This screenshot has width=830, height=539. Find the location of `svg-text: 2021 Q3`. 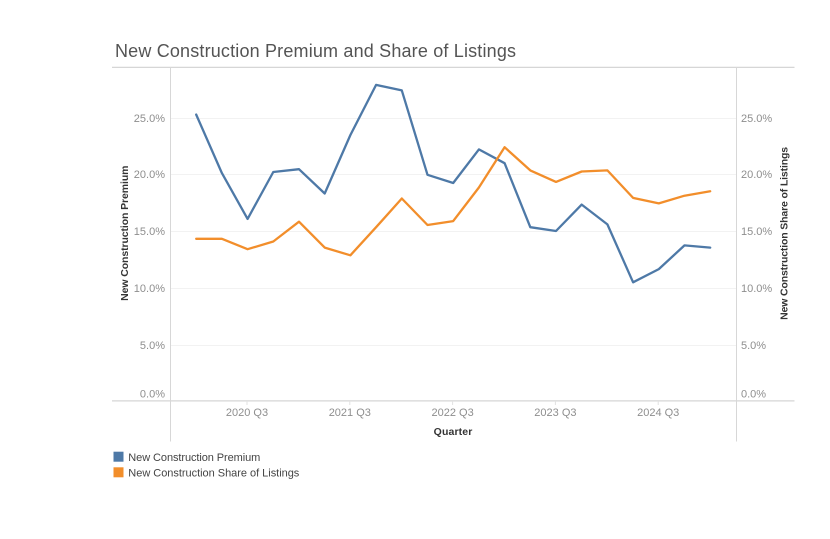

svg-text: 2021 Q3 is located at coordinates (350, 413).